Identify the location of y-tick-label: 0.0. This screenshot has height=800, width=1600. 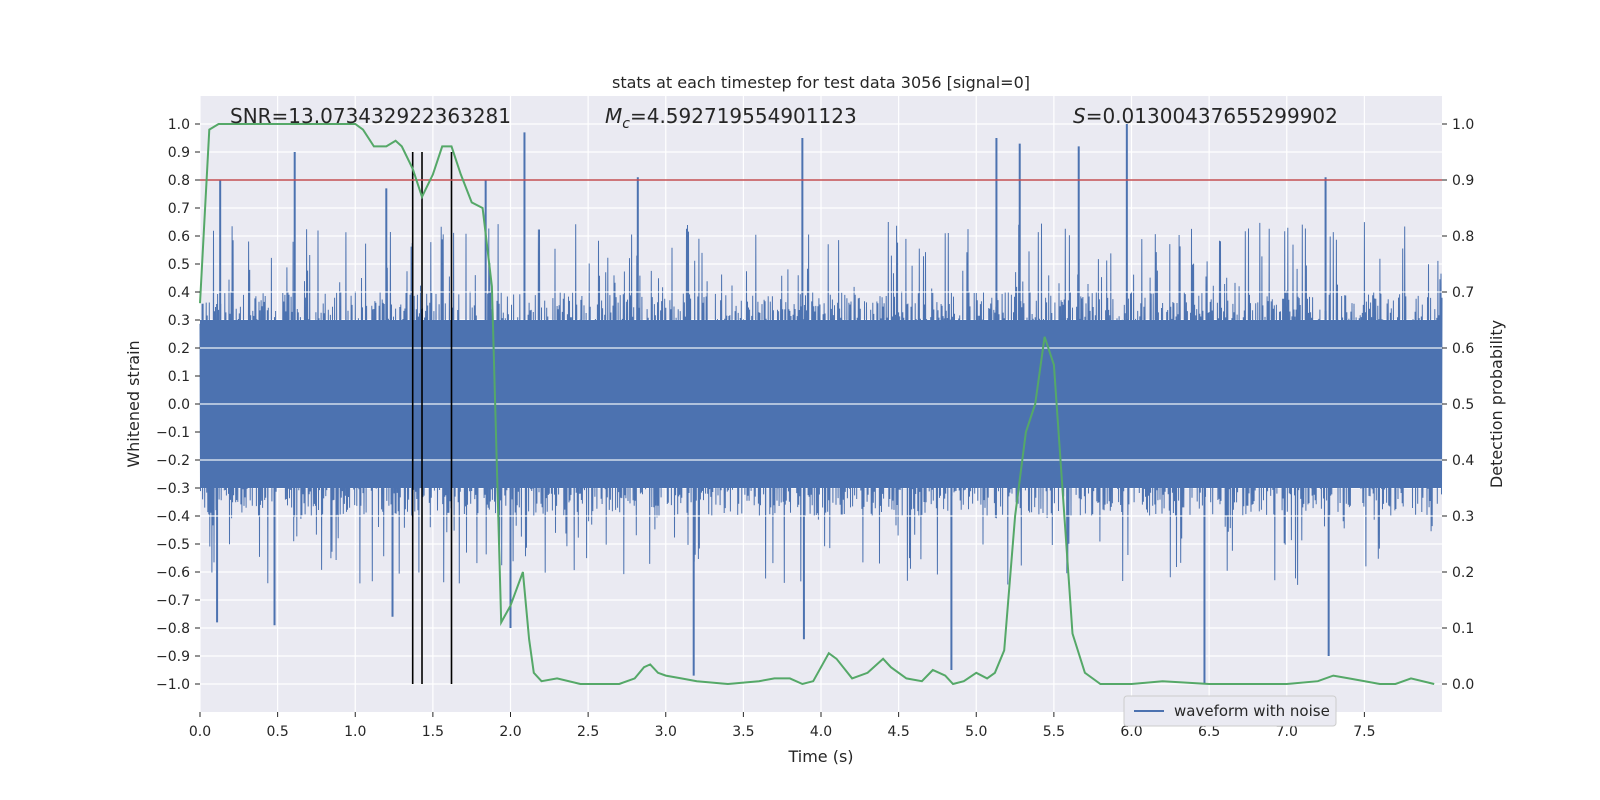
(179, 405).